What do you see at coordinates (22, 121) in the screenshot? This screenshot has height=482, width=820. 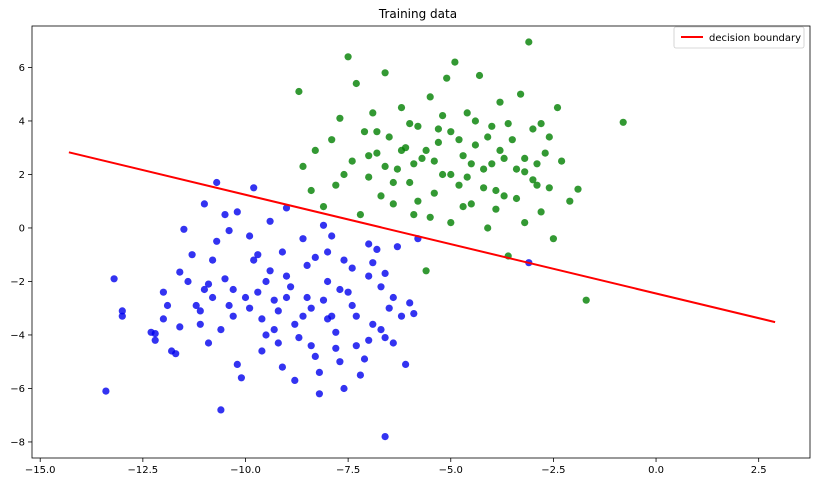 I see `y-tick-label: 4` at bounding box center [22, 121].